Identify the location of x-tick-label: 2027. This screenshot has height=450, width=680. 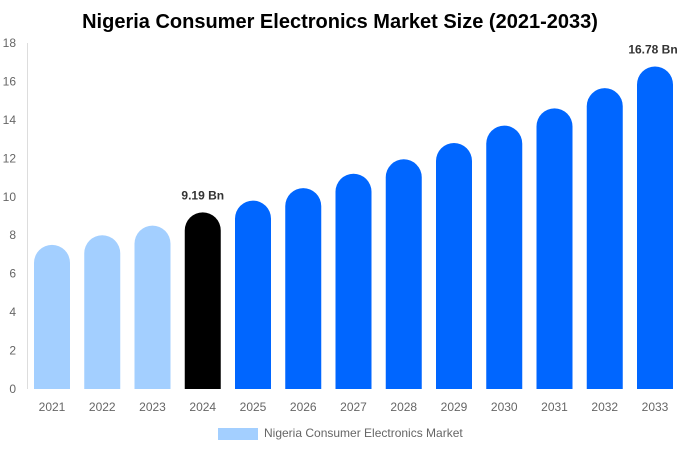
(353, 407).